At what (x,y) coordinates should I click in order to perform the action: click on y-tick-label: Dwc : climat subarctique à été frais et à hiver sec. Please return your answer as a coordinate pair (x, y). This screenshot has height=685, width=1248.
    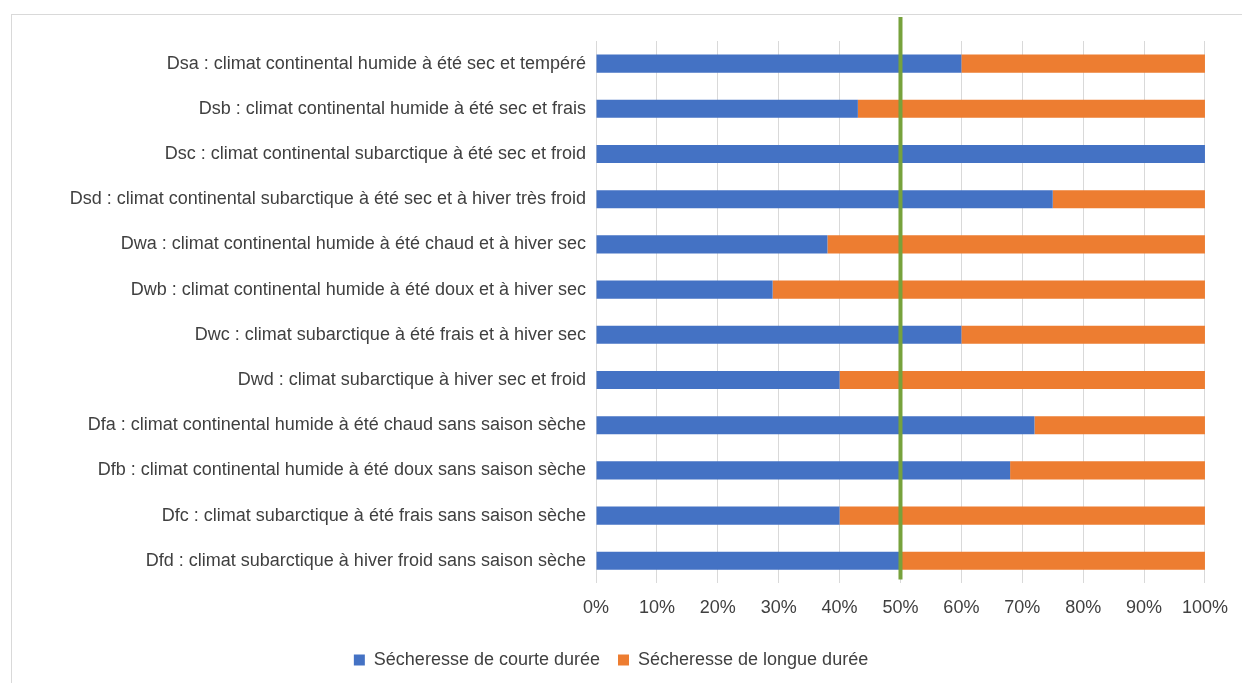
    Looking at the image, I should click on (390, 333).